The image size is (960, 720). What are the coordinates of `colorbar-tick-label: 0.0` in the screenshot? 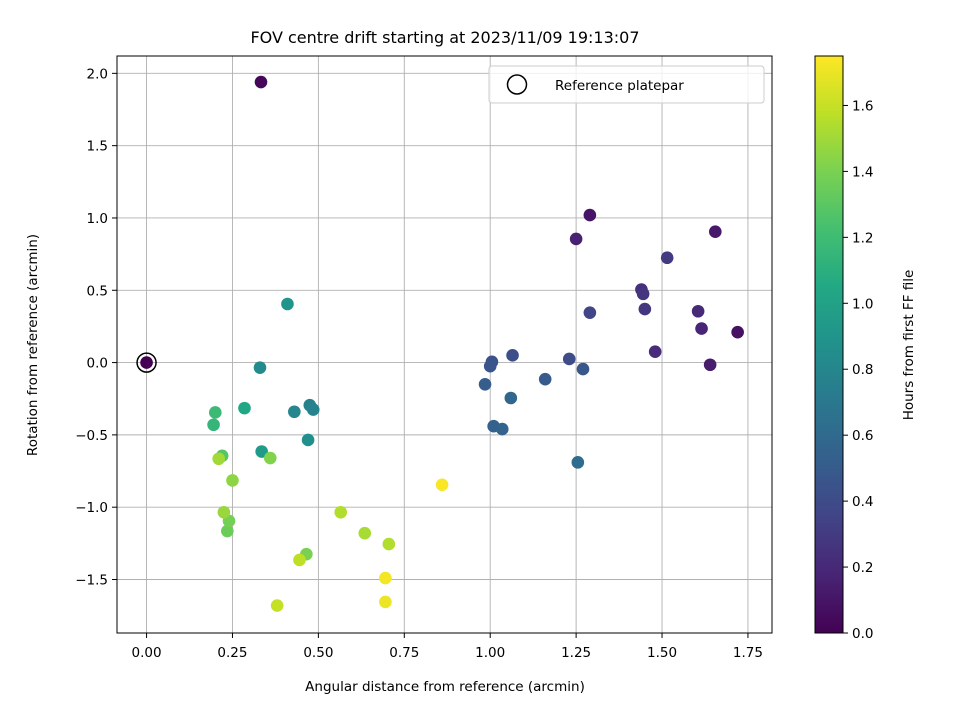 It's located at (862, 634).